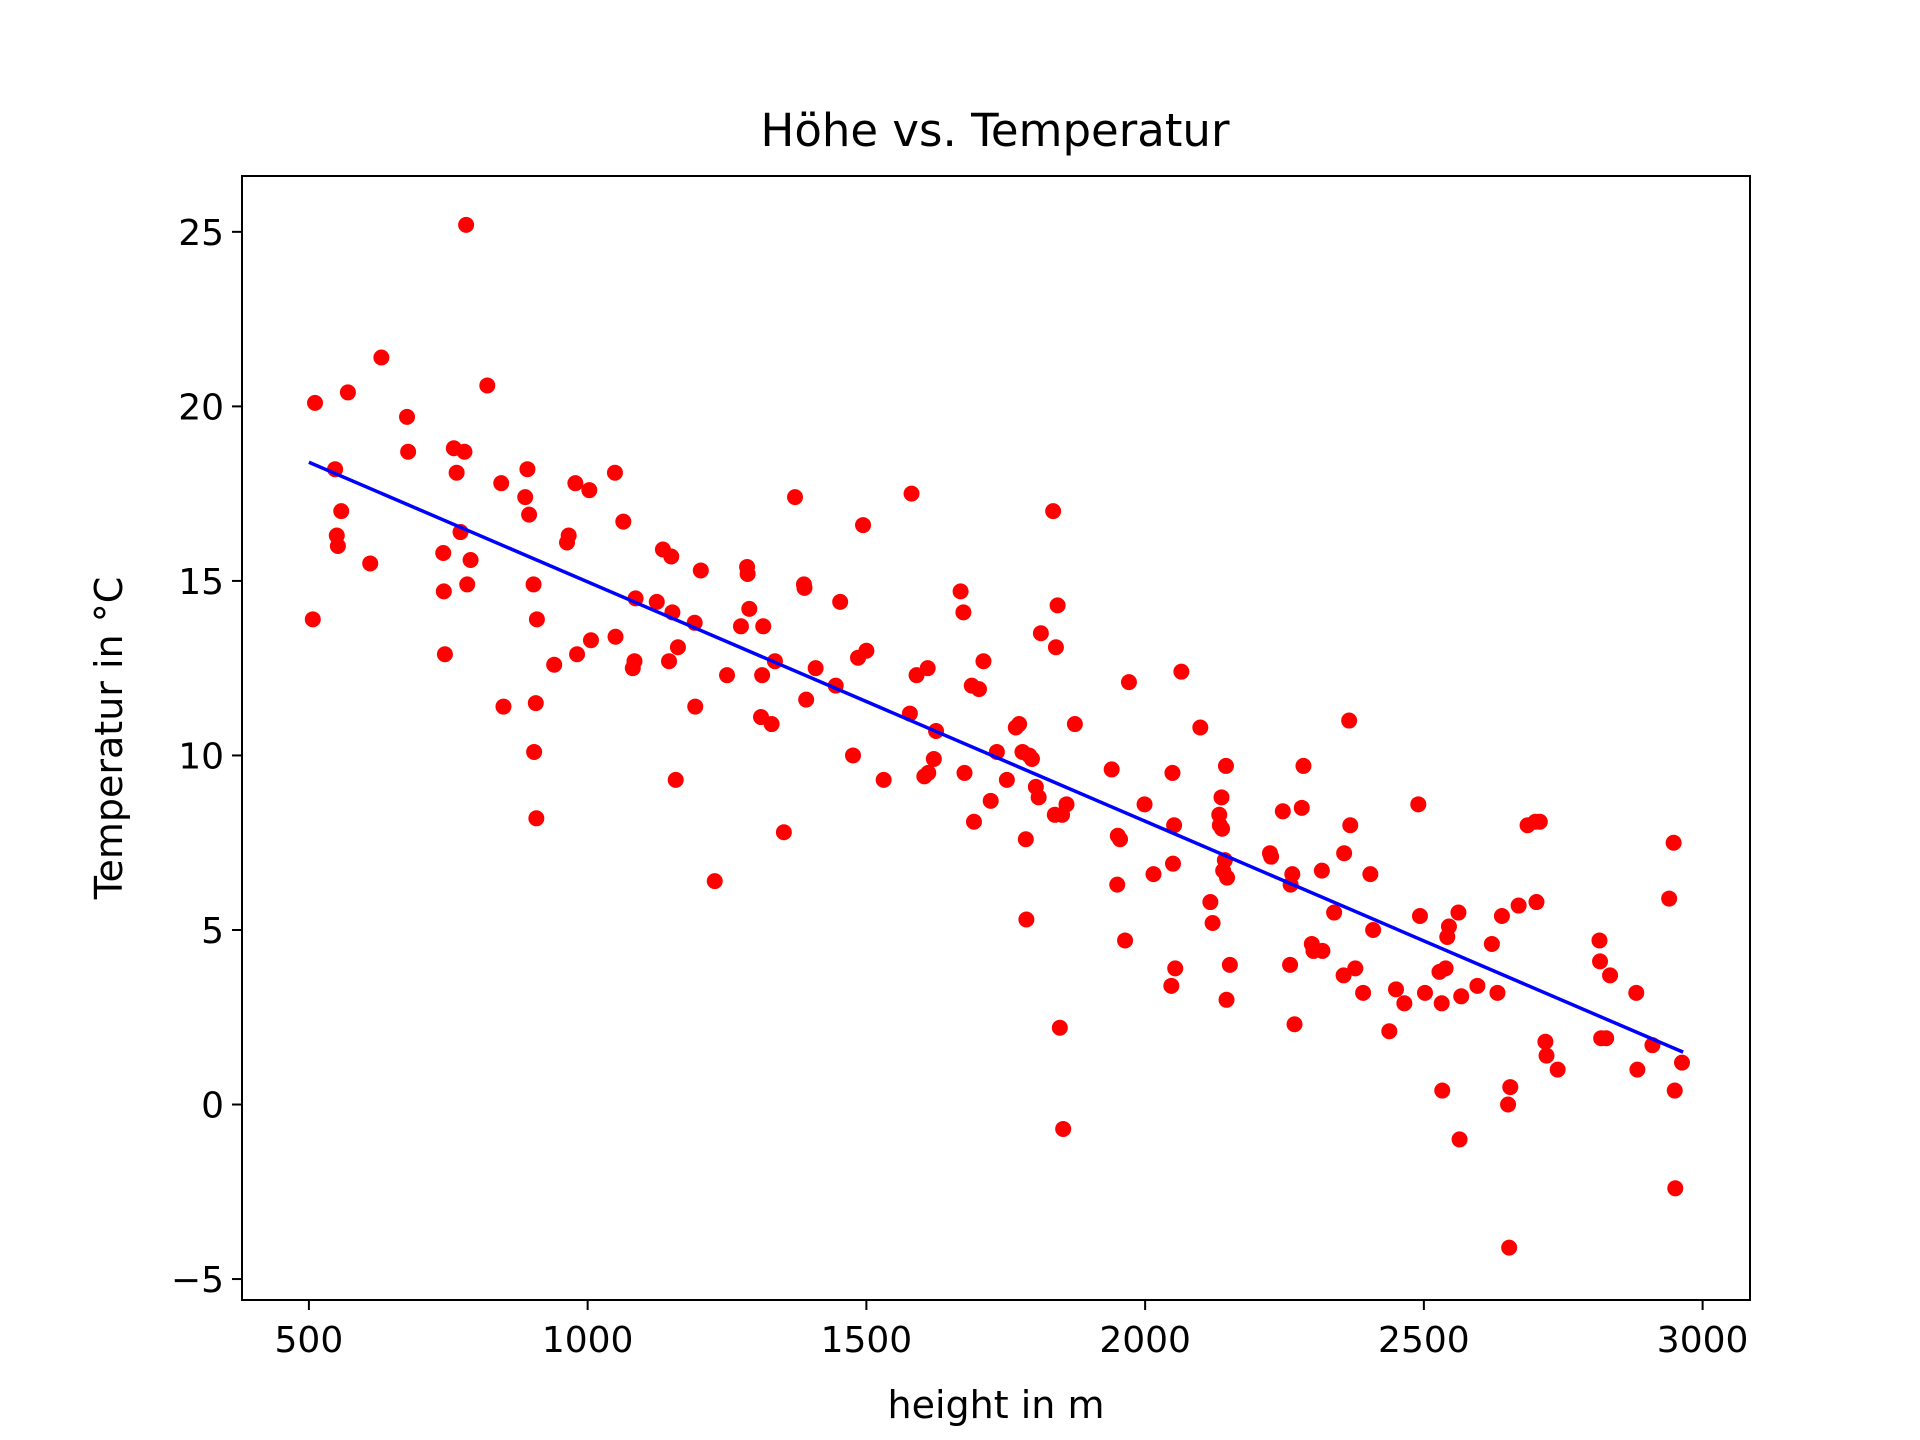  Describe the element at coordinates (201, 756) in the screenshot. I see `y-tick-label: 10` at that location.